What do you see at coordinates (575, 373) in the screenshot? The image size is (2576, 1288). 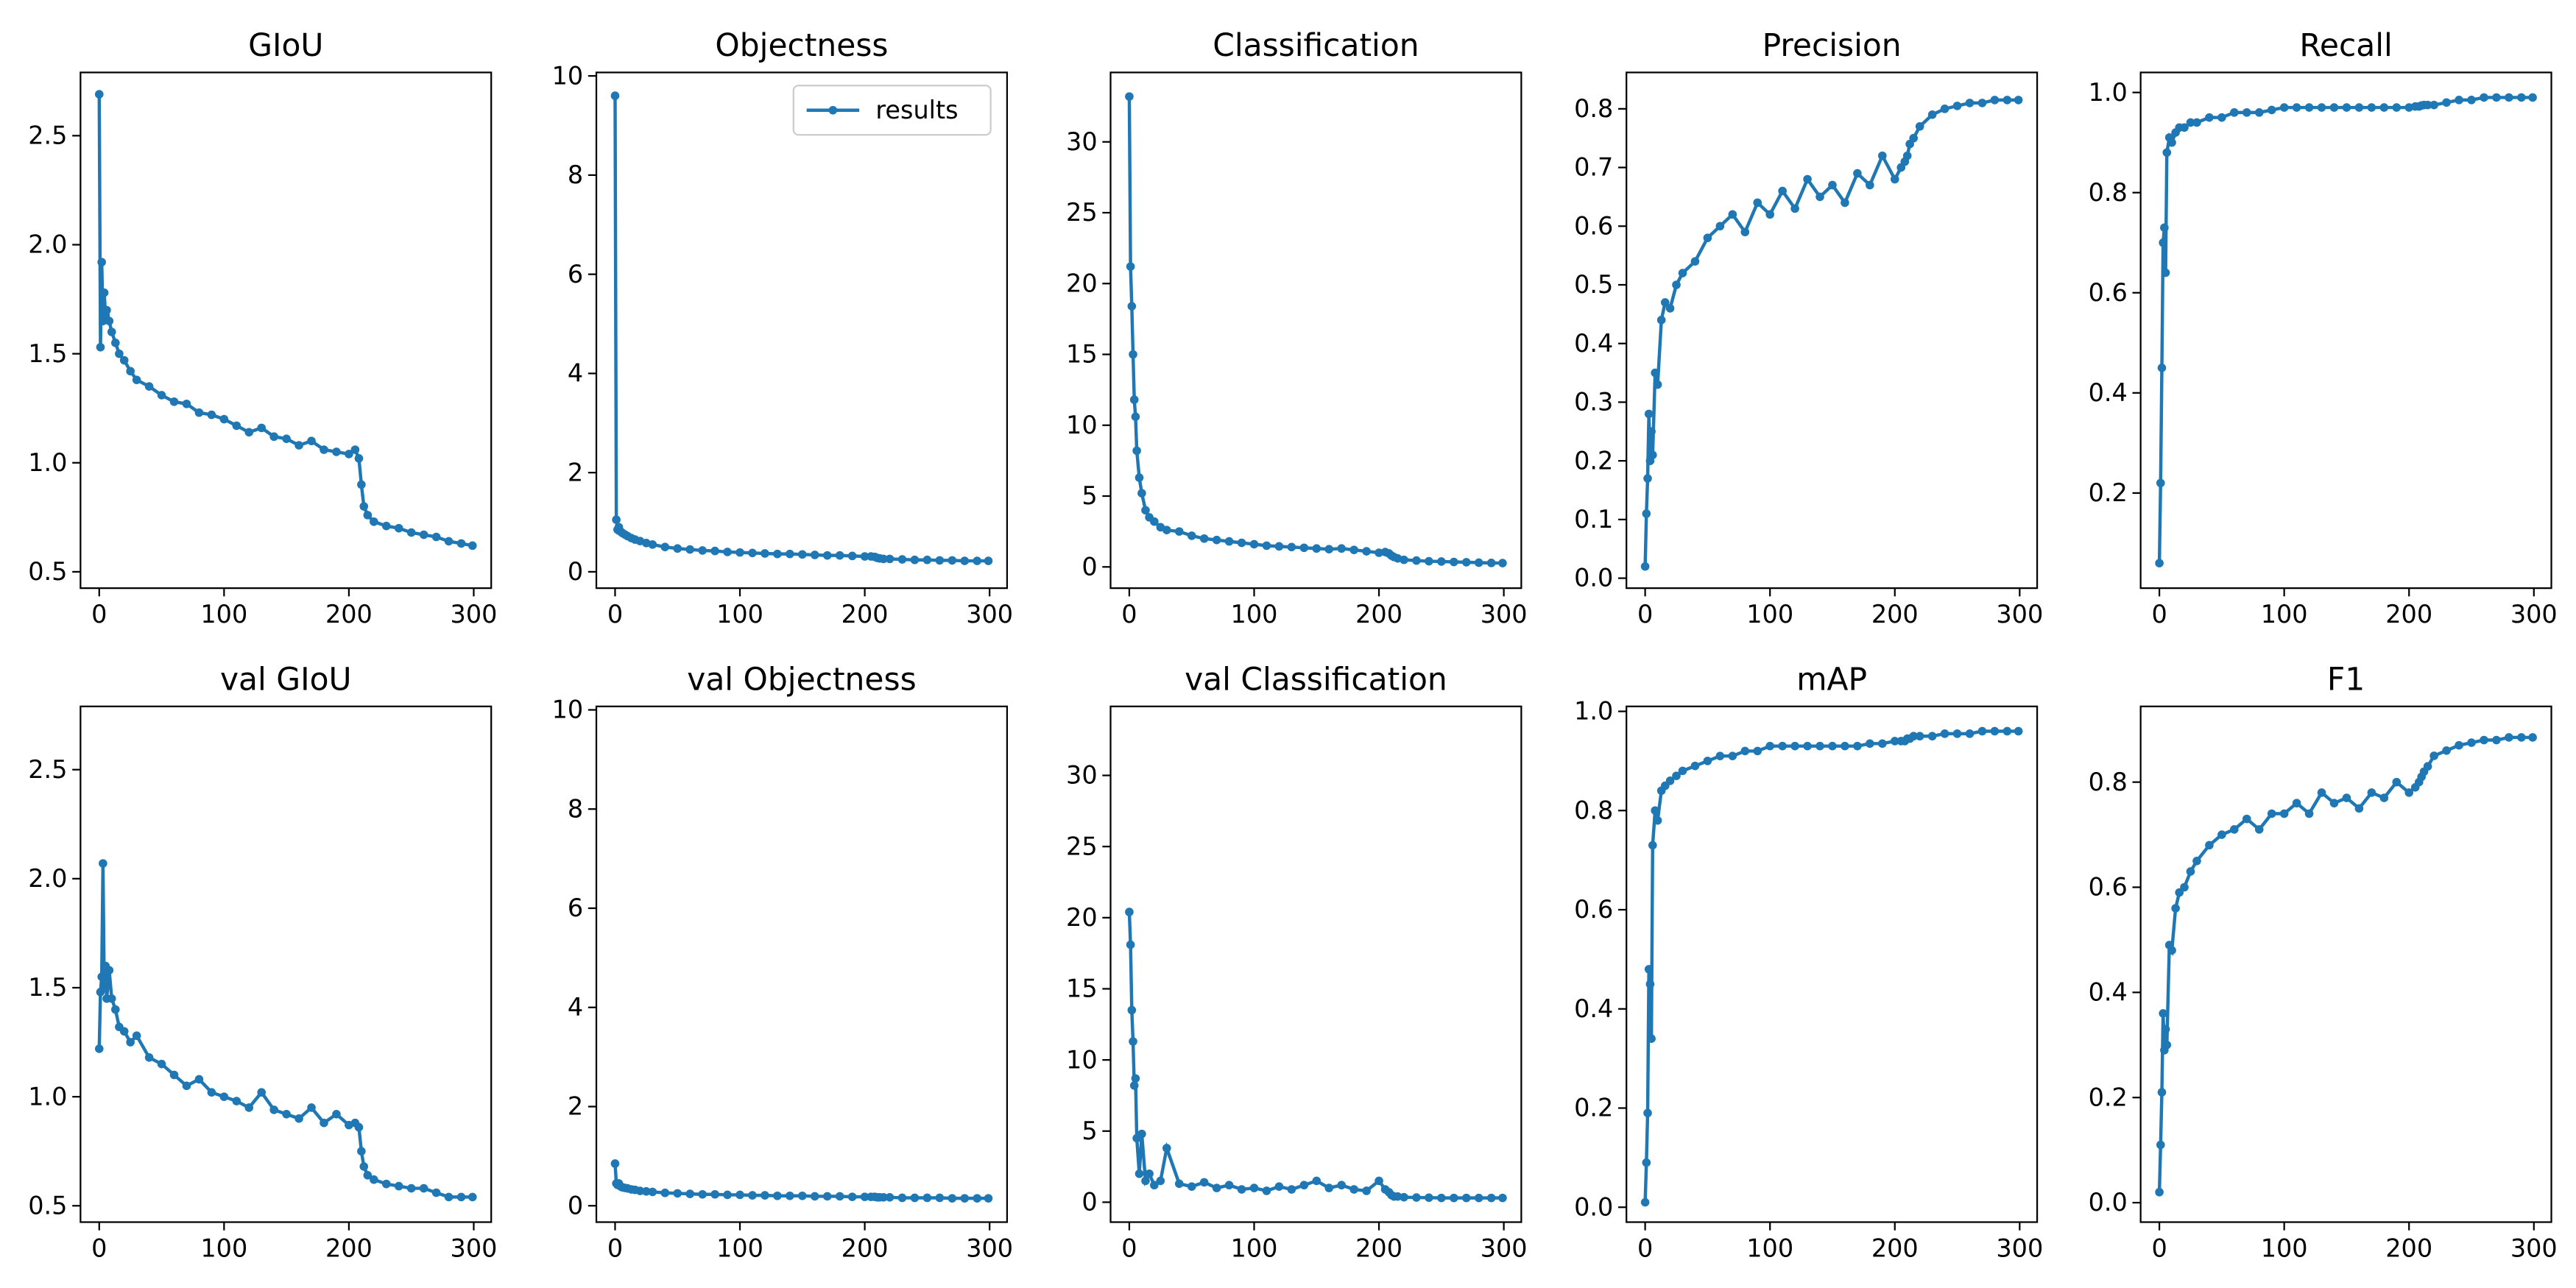 I see `y-tick-label: 4` at bounding box center [575, 373].